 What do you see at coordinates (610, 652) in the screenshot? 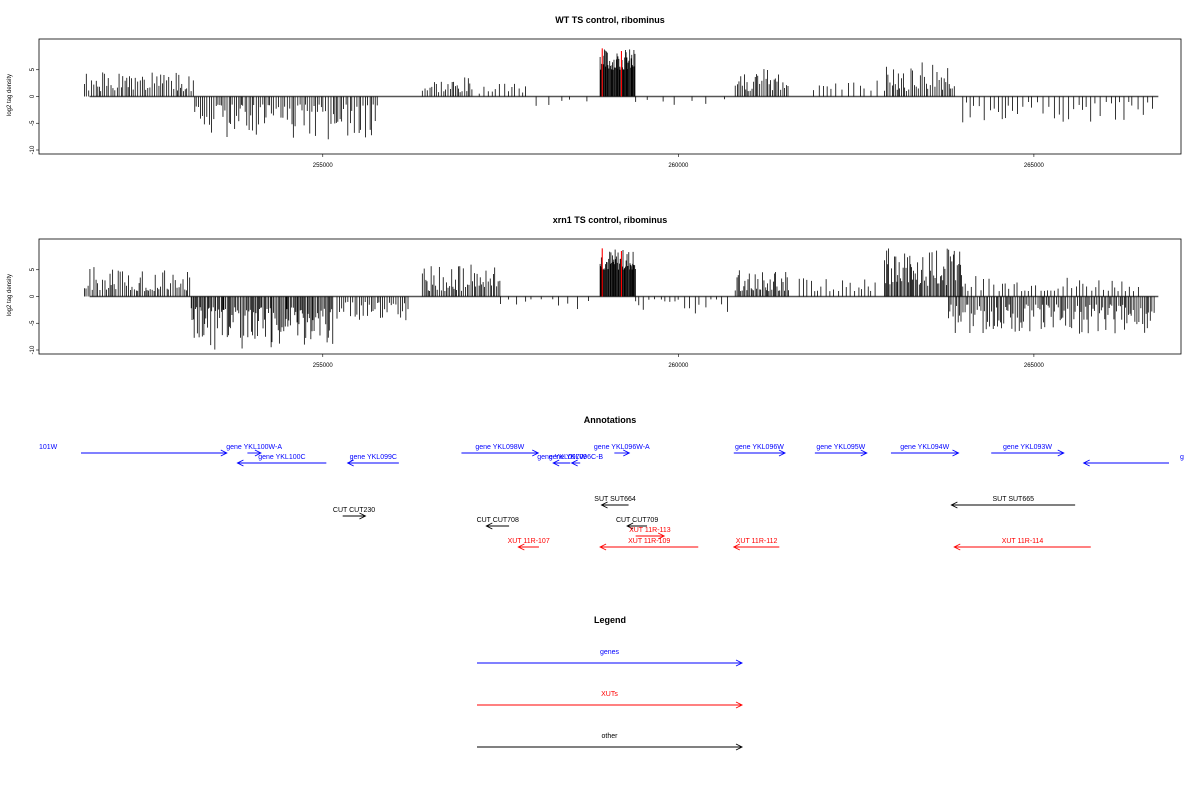
I see `legend-label: genes` at bounding box center [610, 652].